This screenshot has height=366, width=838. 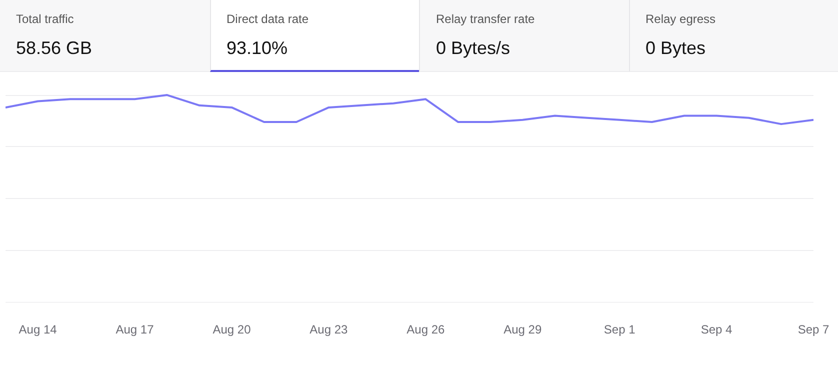 What do you see at coordinates (523, 329) in the screenshot?
I see `x-tick-label: Aug 29` at bounding box center [523, 329].